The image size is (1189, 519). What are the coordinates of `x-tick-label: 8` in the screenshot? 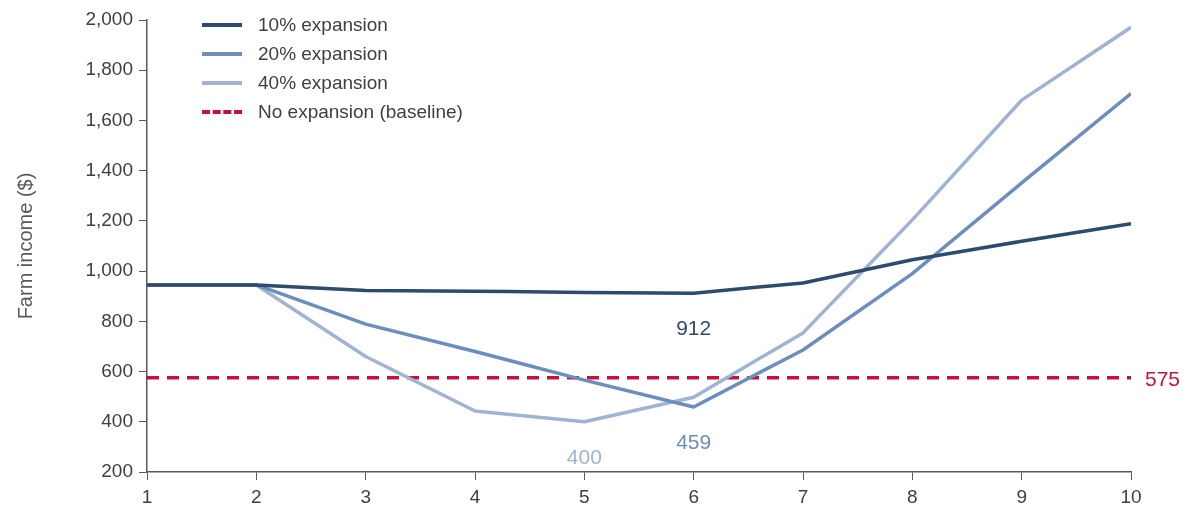 It's located at (912, 496).